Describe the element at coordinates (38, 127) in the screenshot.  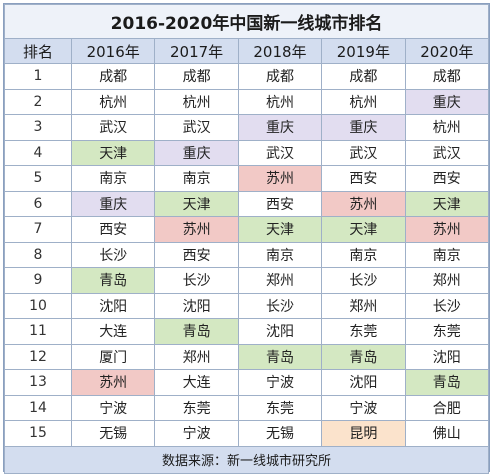
I see `rank-cell: 3` at that location.